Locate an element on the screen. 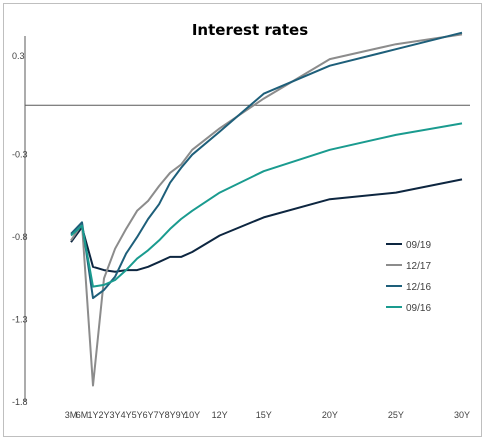 The width and height of the screenshot is (486, 441). x-tick-label: 1Y is located at coordinates (93, 415).